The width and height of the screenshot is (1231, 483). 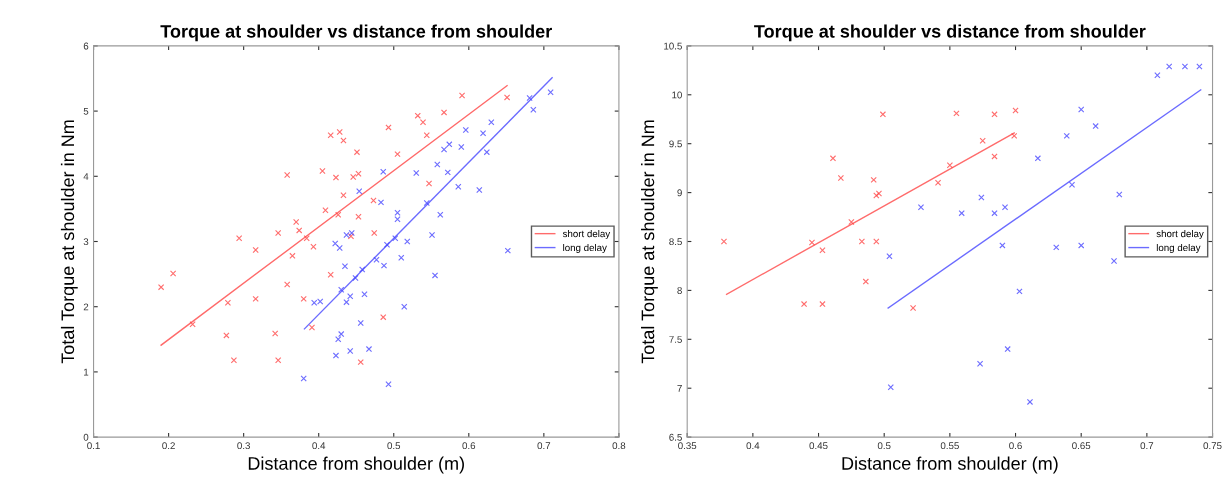 I want to click on x-tick-label: 0.1, so click(x=93, y=446).